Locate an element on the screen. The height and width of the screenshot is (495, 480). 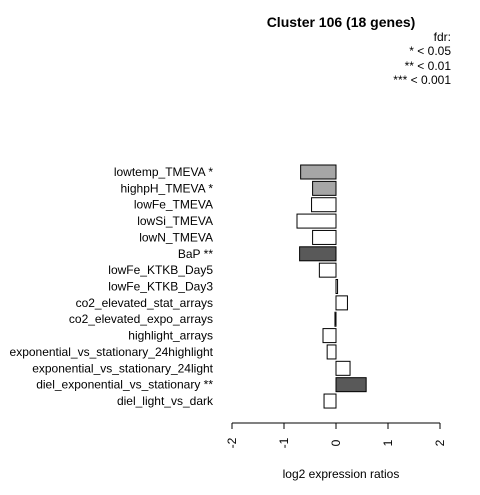
category-label-4: lowN_TMEVA is located at coordinates (176, 237).